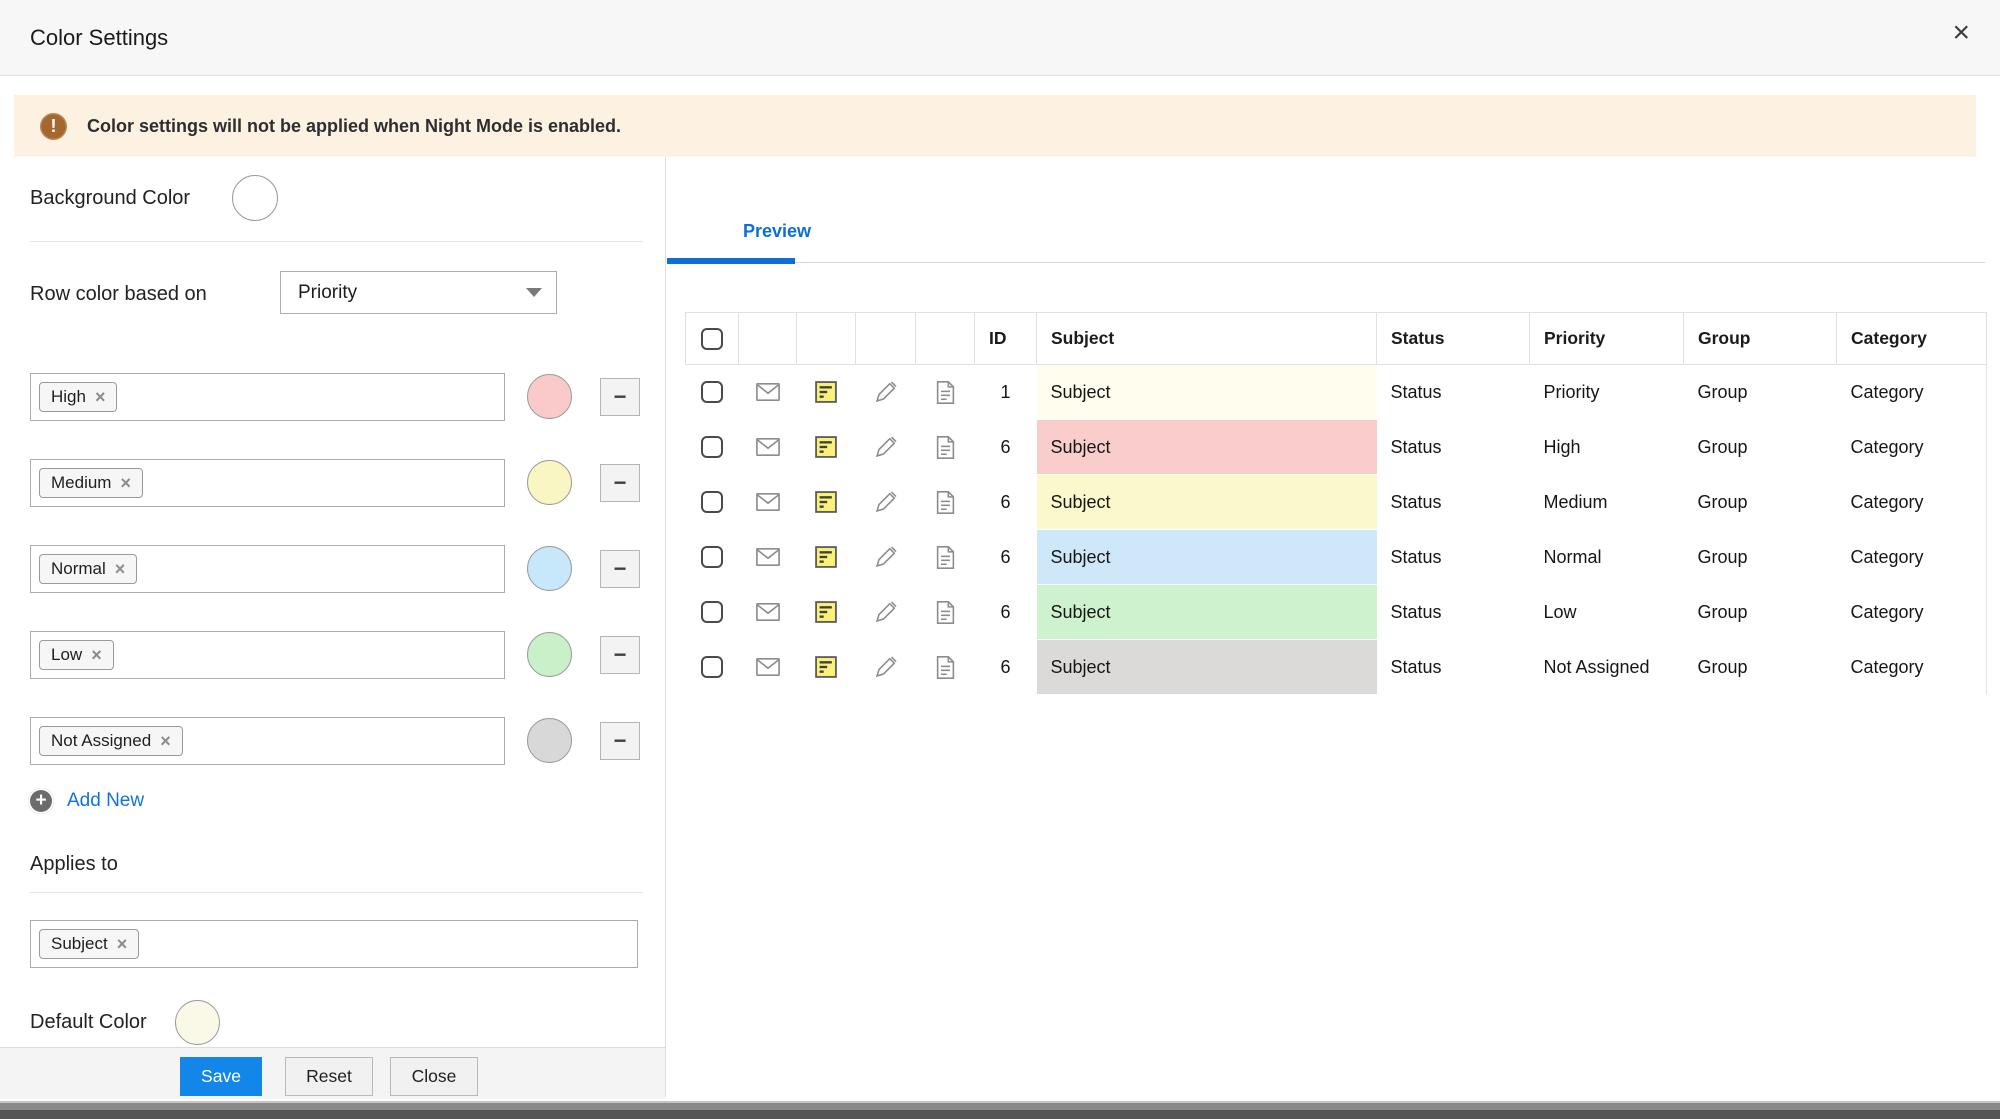 The height and width of the screenshot is (1119, 2000). I want to click on mail-column-header, so click(767, 338).